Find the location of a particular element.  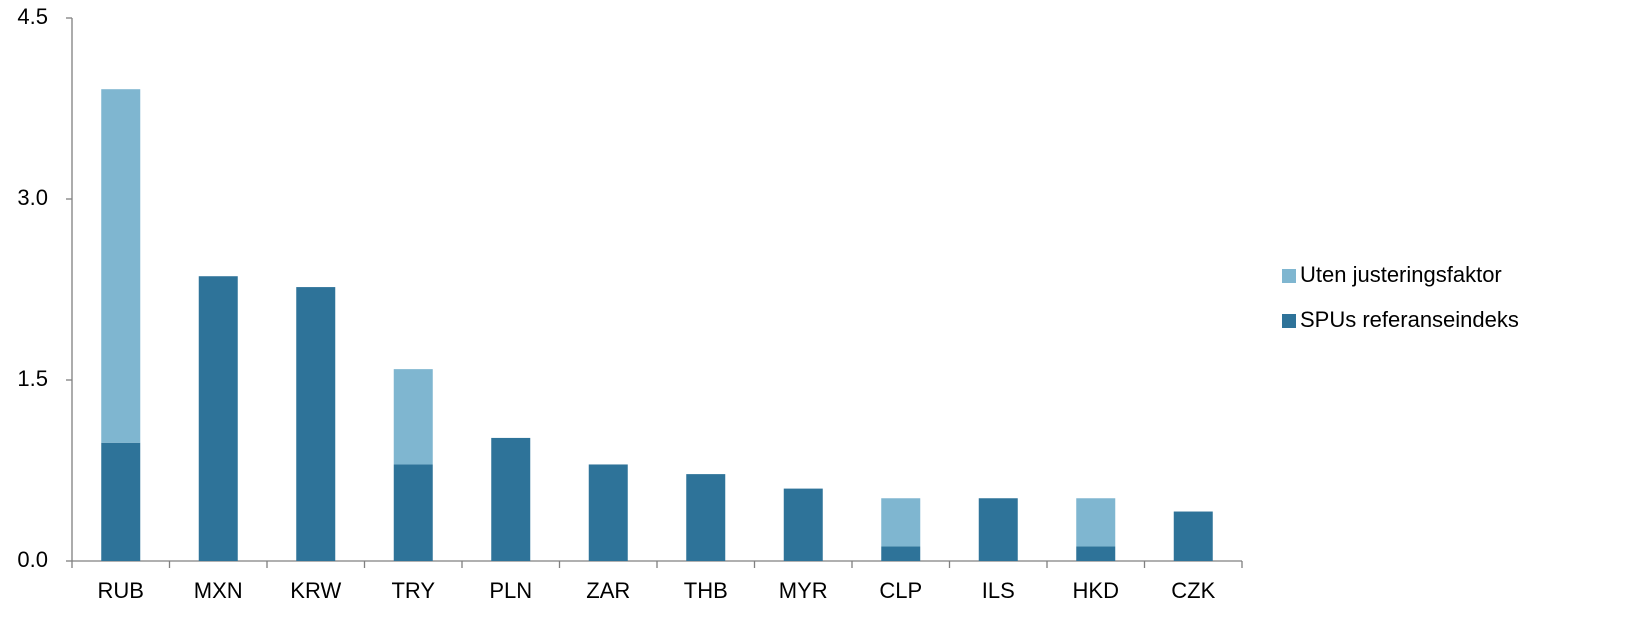

x-tick-label: THB is located at coordinates (706, 590).